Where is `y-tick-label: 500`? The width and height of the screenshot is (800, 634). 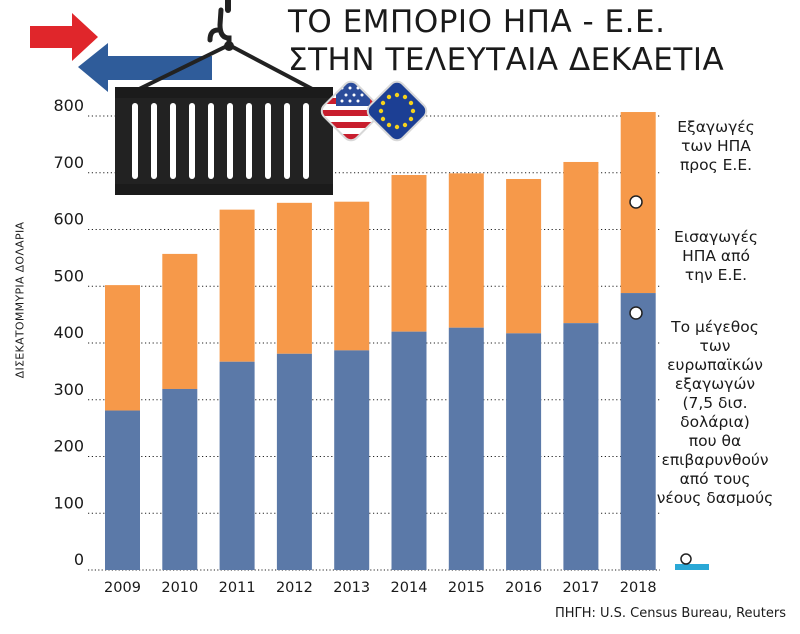
y-tick-label: 500 is located at coordinates (68, 275).